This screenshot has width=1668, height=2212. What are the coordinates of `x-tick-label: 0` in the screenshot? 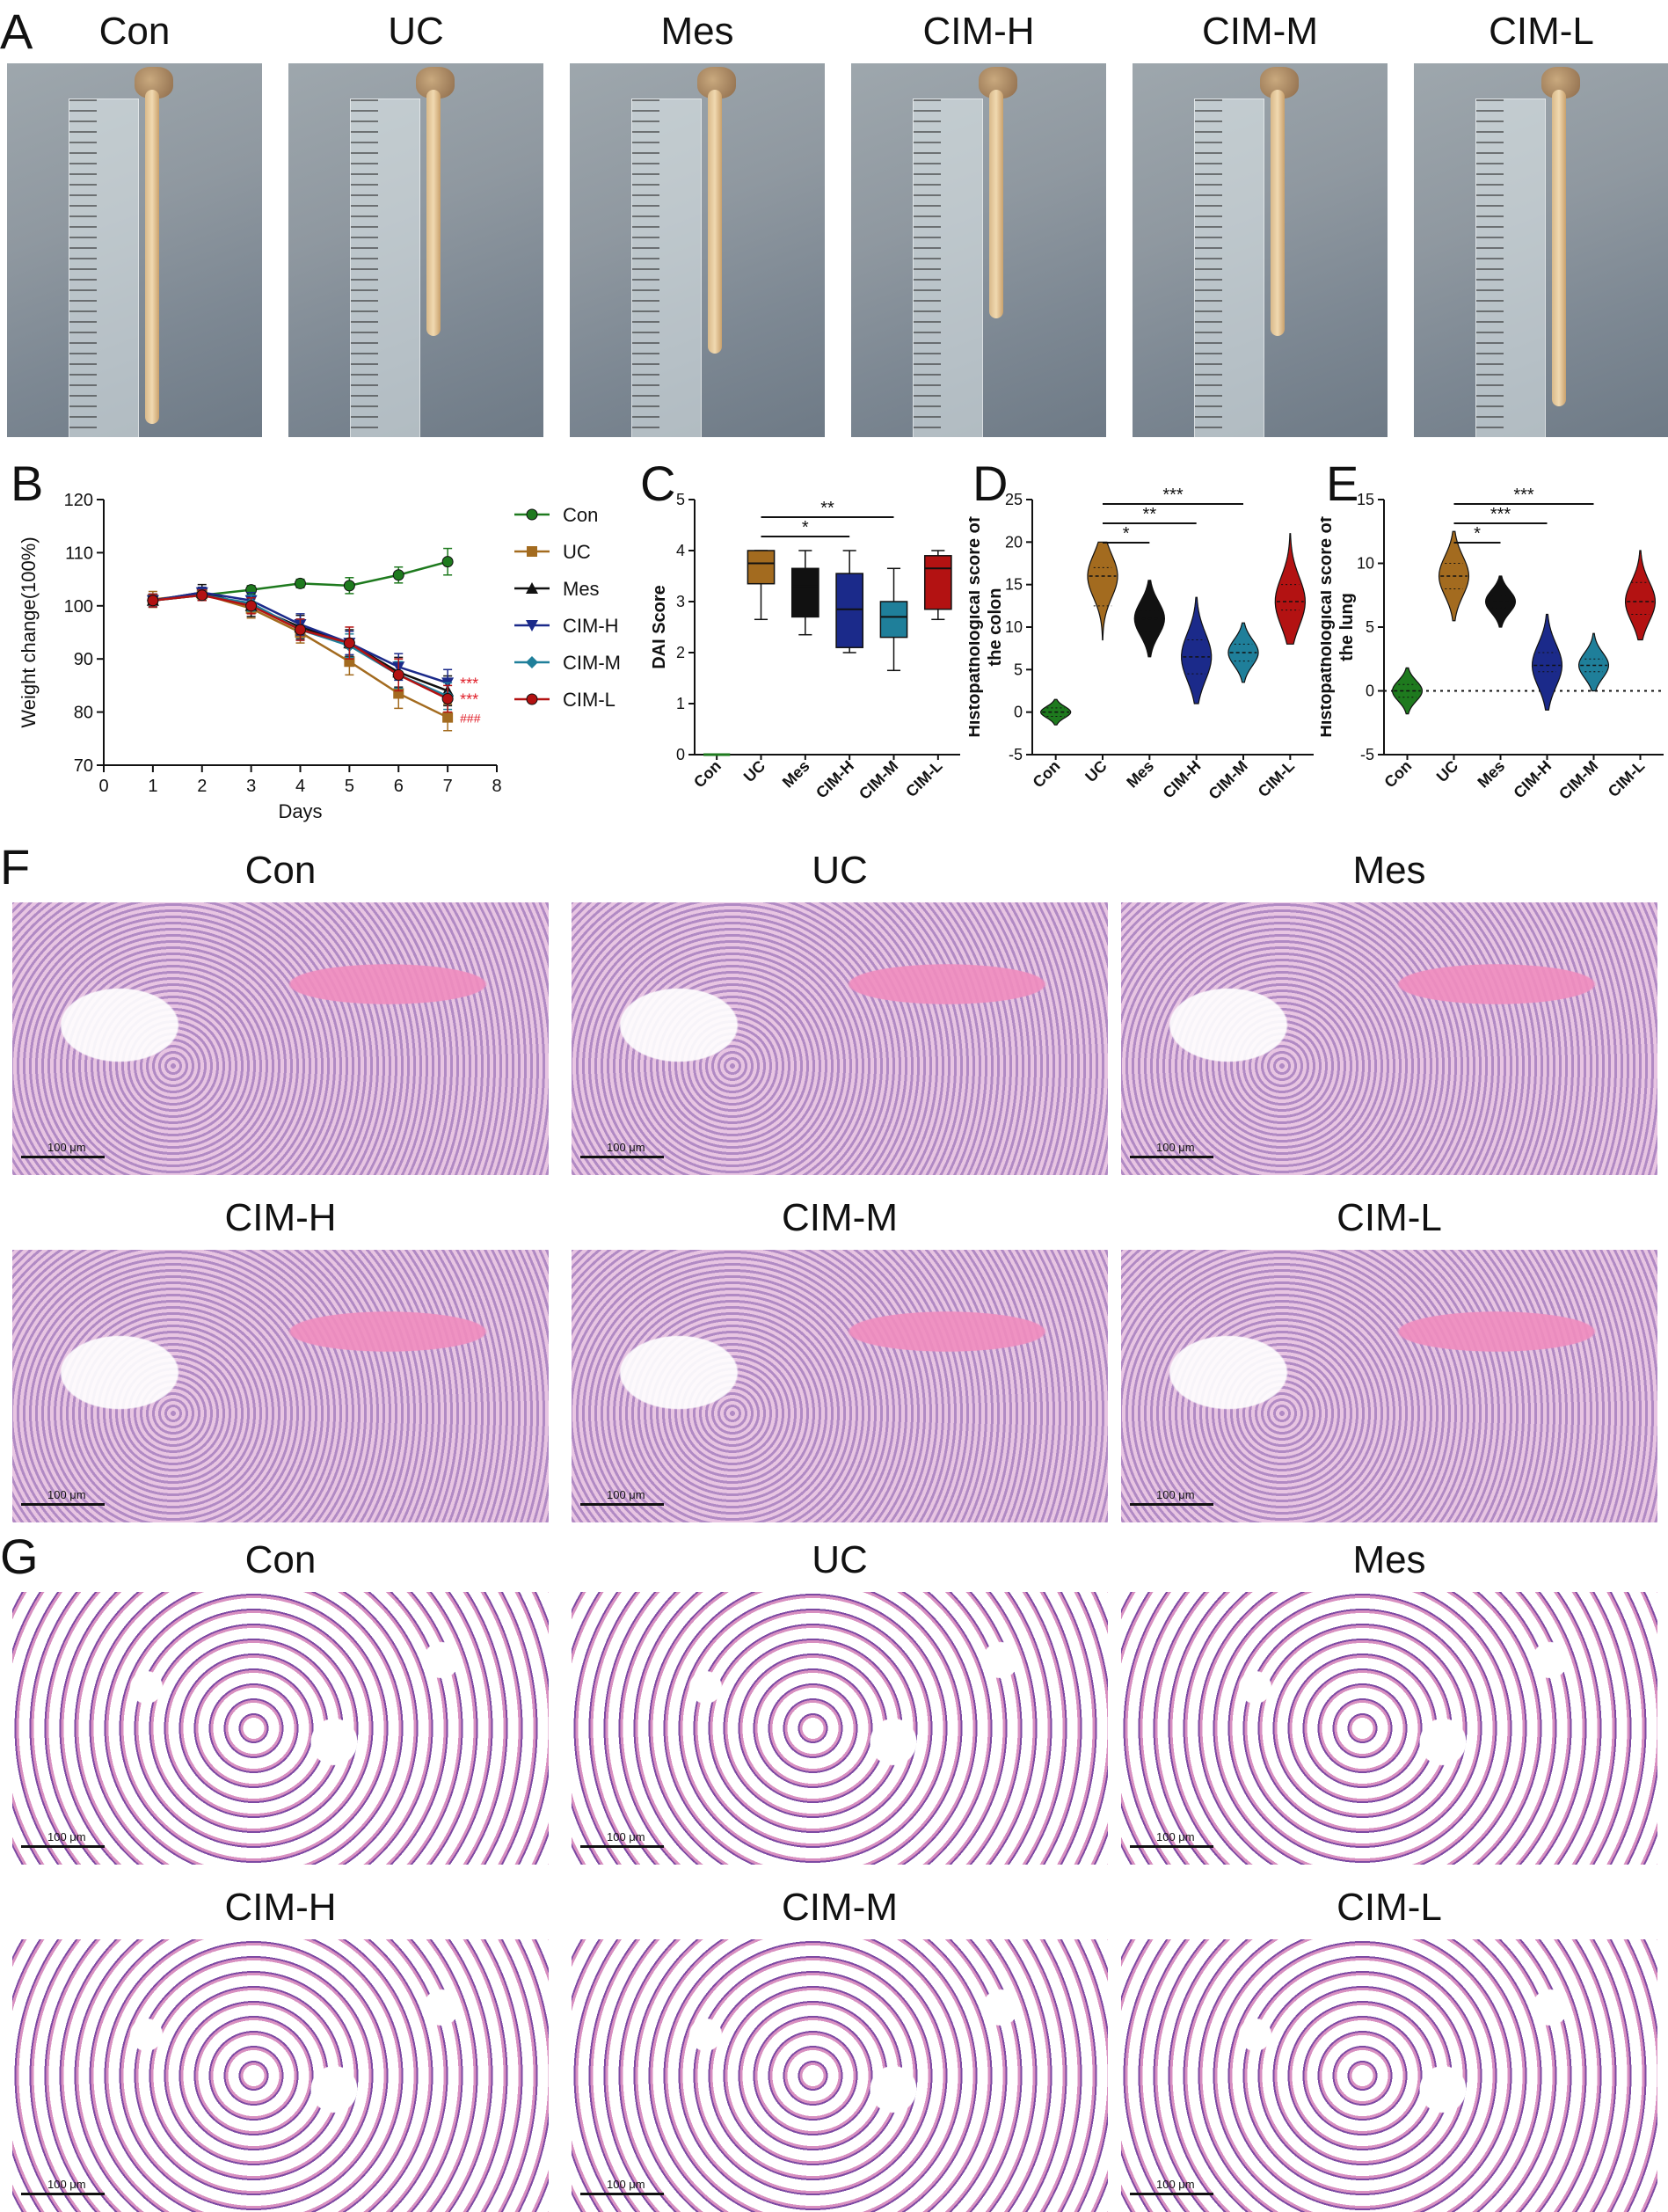 It's located at (103, 786).